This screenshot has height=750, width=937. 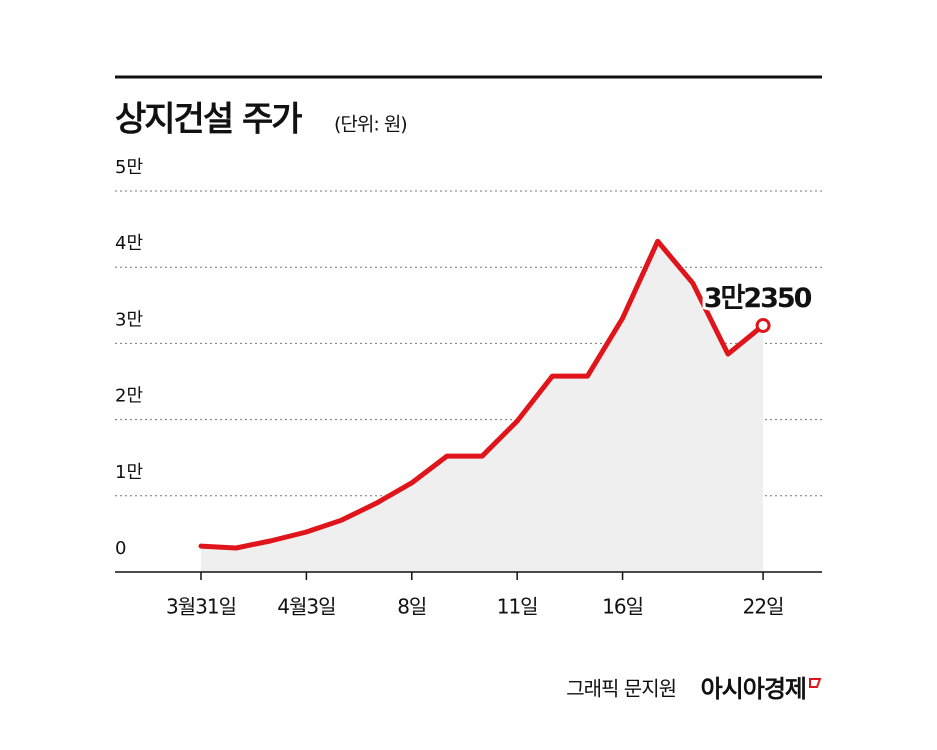 I want to click on y-tick-label: 2만, so click(x=129, y=396).